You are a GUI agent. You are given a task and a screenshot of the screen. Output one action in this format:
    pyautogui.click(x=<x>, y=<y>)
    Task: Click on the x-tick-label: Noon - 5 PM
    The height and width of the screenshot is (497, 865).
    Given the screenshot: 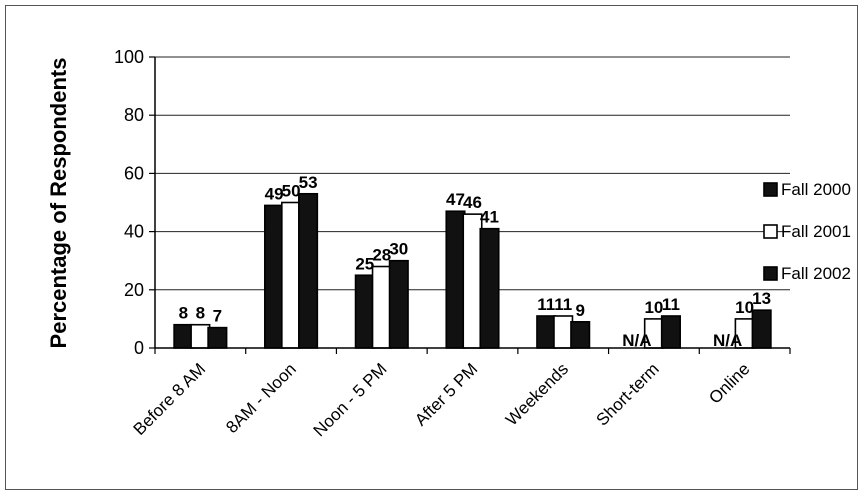 What is the action you would take?
    pyautogui.click(x=350, y=399)
    